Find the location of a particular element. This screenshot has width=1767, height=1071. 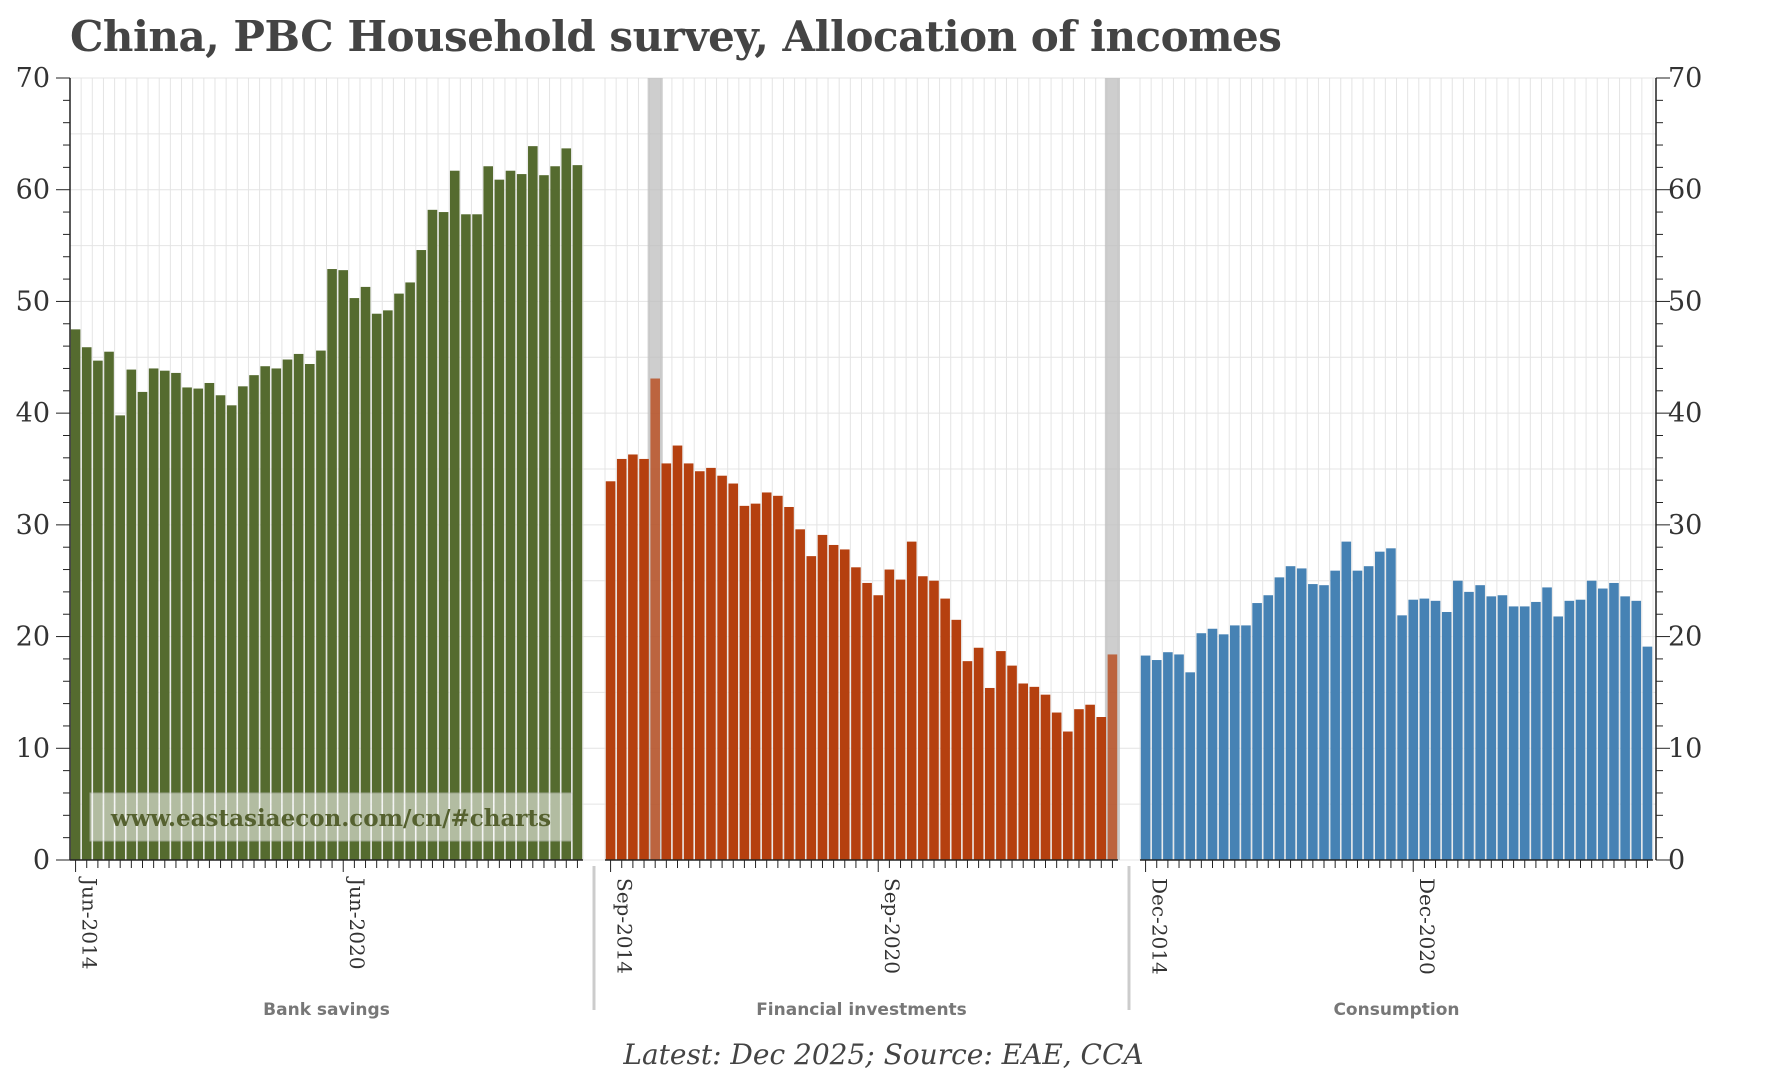

x-tick-label: Sep-2020 is located at coordinates (892, 926).